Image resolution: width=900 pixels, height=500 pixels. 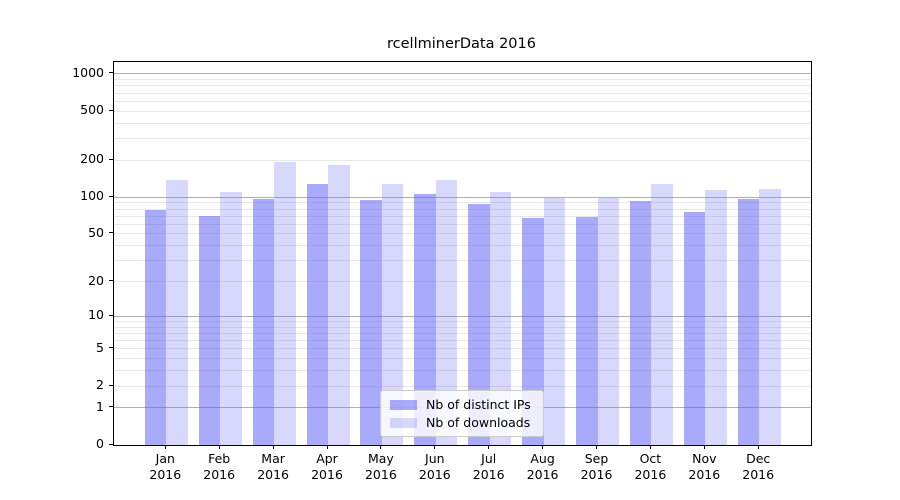 What do you see at coordinates (489, 458) in the screenshot?
I see `x-tick-month: Jul` at bounding box center [489, 458].